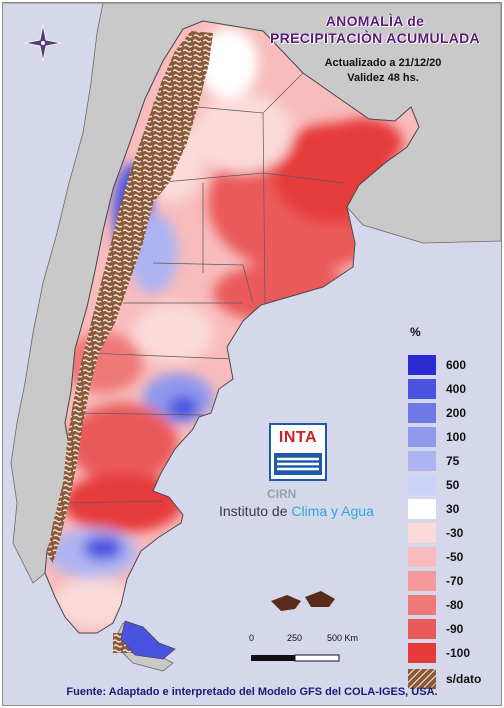 The width and height of the screenshot is (504, 708). I want to click on institute-name: Instituto de Clima y Agua, so click(296, 511).